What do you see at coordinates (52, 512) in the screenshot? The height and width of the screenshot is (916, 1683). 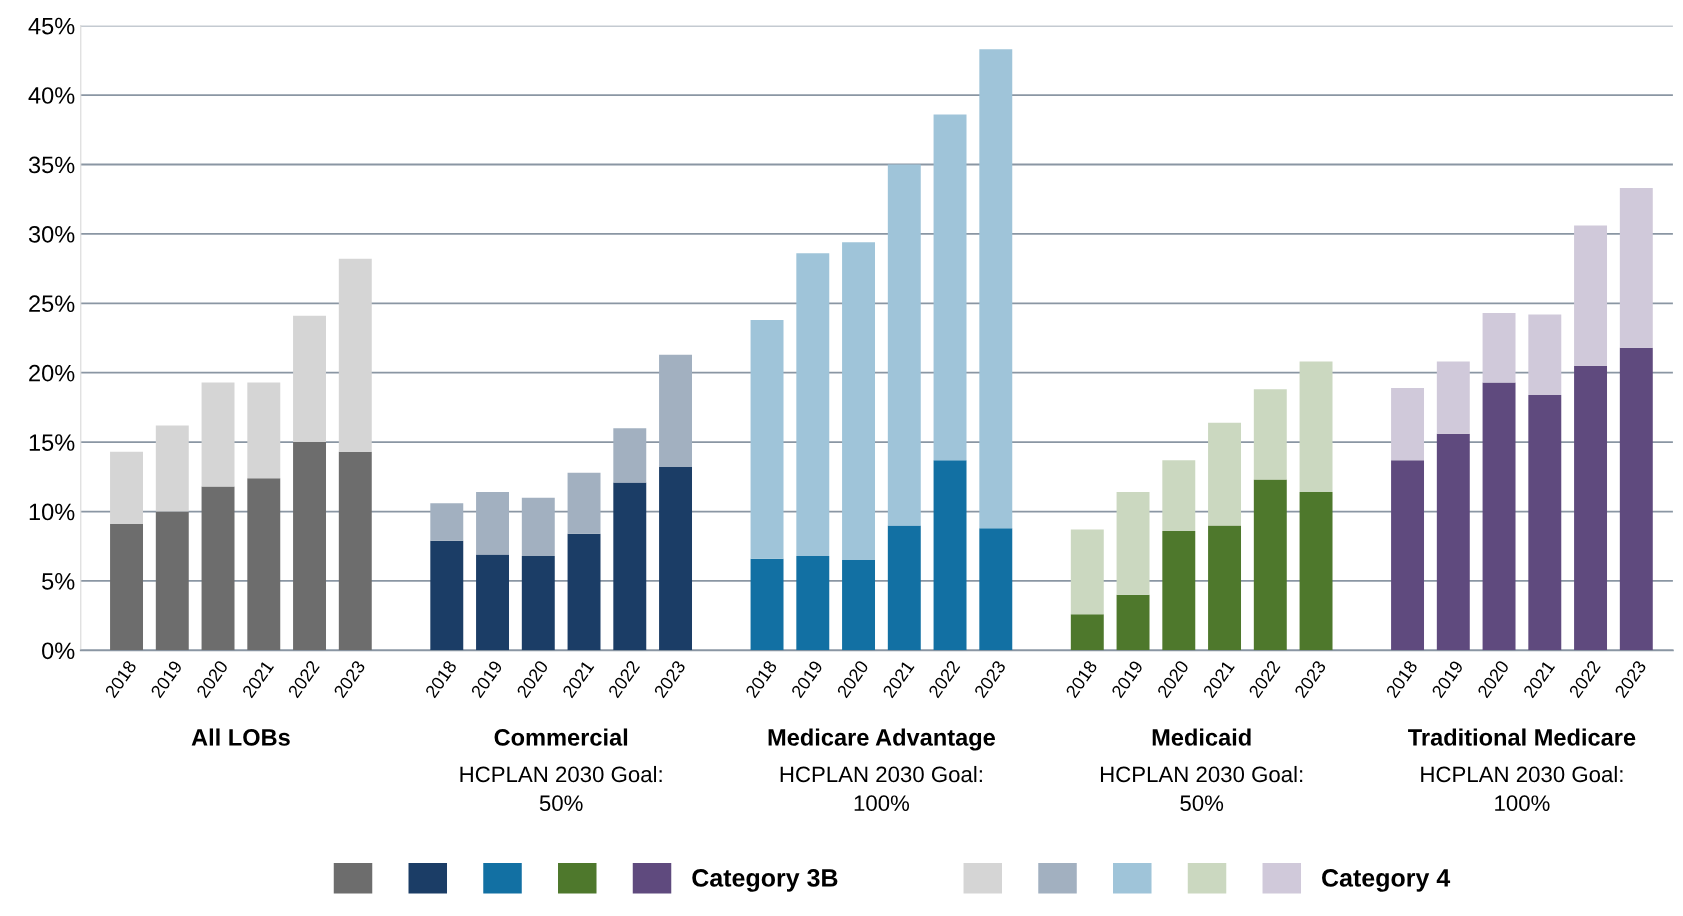 I see `y-tick-label: 10%` at bounding box center [52, 512].